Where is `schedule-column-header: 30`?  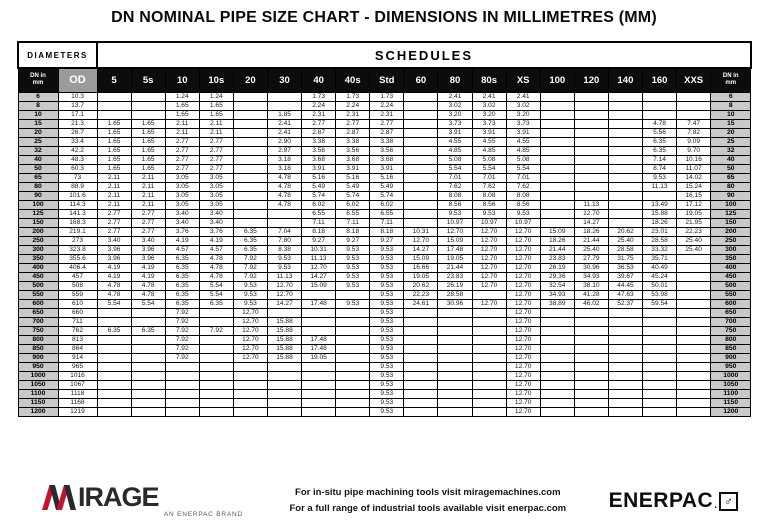 schedule-column-header: 30 is located at coordinates (284, 80).